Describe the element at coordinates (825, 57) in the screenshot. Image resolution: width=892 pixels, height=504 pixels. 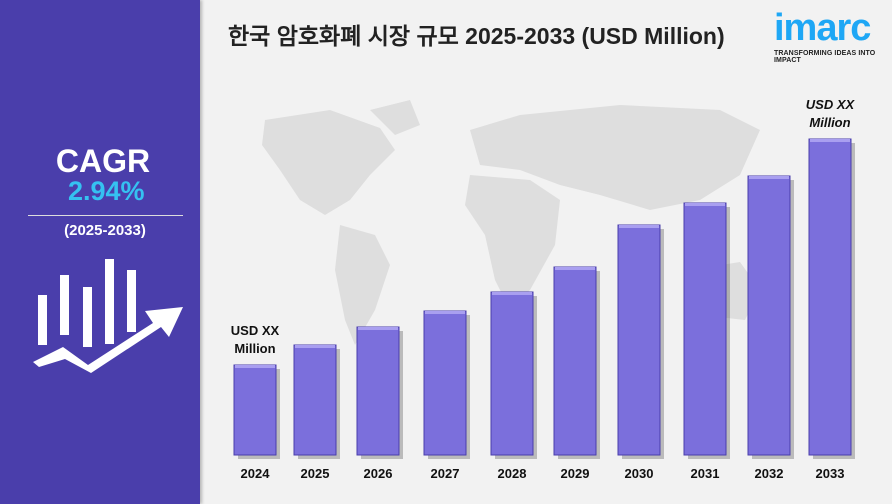
I see `logo-tagline: TRANSFORMING IDEAS INTO IMPACT` at that location.